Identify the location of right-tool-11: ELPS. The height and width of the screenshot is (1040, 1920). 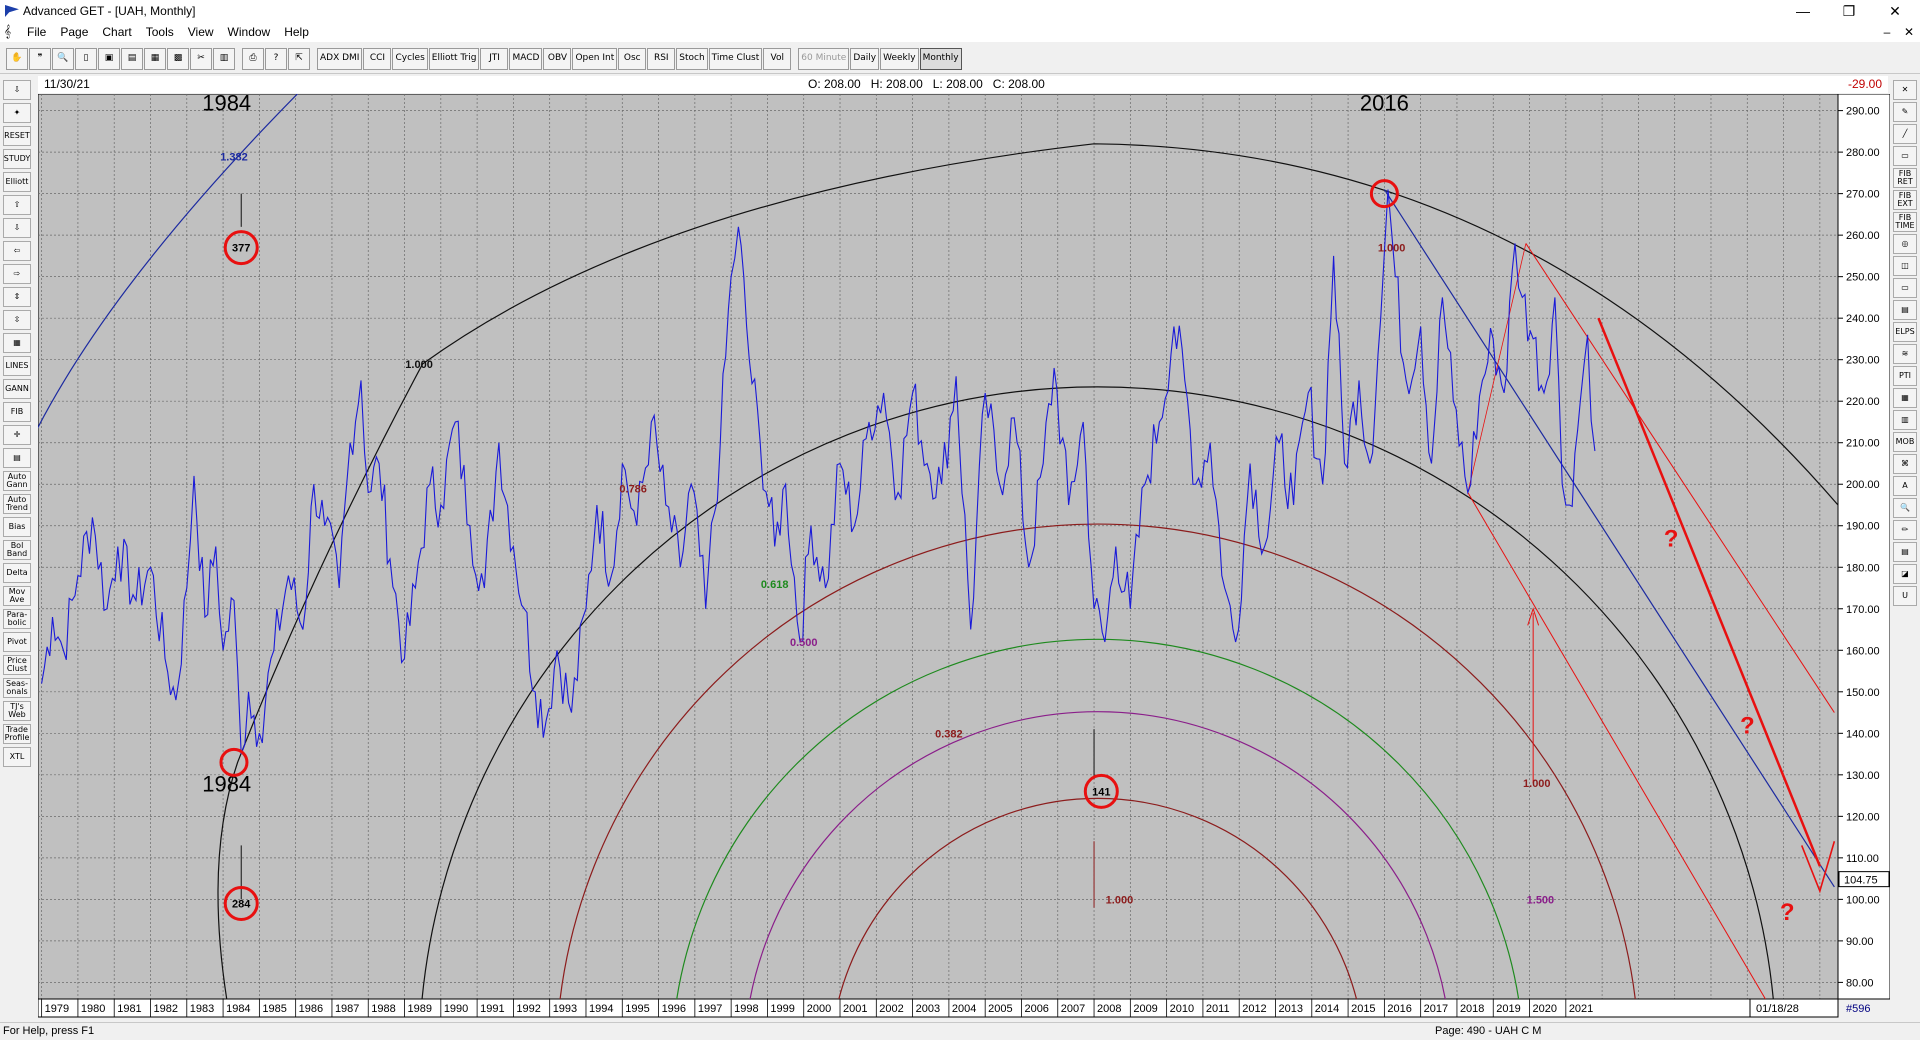
(1905, 332).